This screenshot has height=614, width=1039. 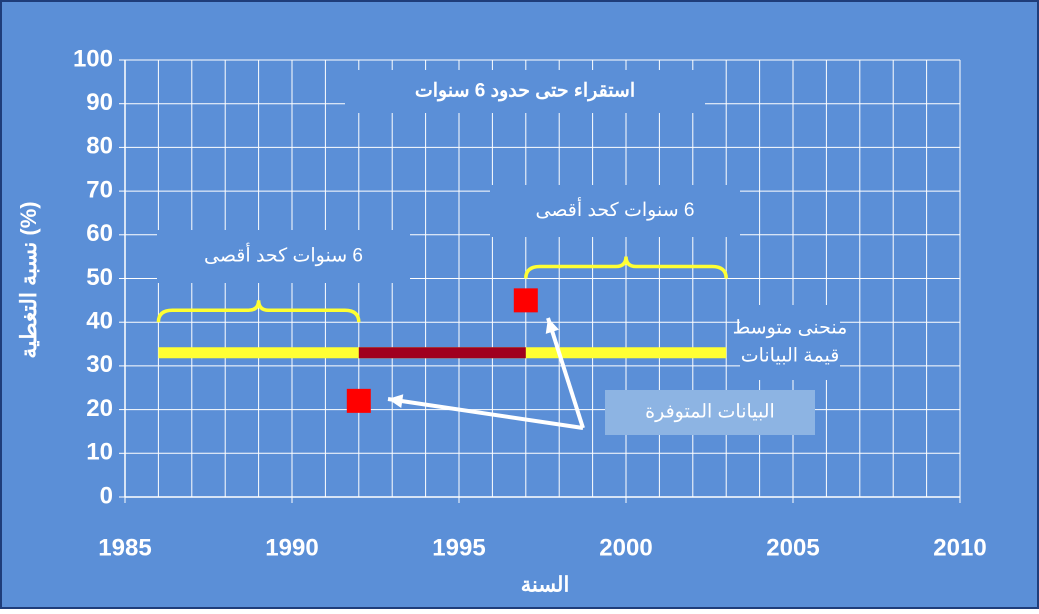 What do you see at coordinates (291, 547) in the screenshot?
I see `x-tick-label: 1990` at bounding box center [291, 547].